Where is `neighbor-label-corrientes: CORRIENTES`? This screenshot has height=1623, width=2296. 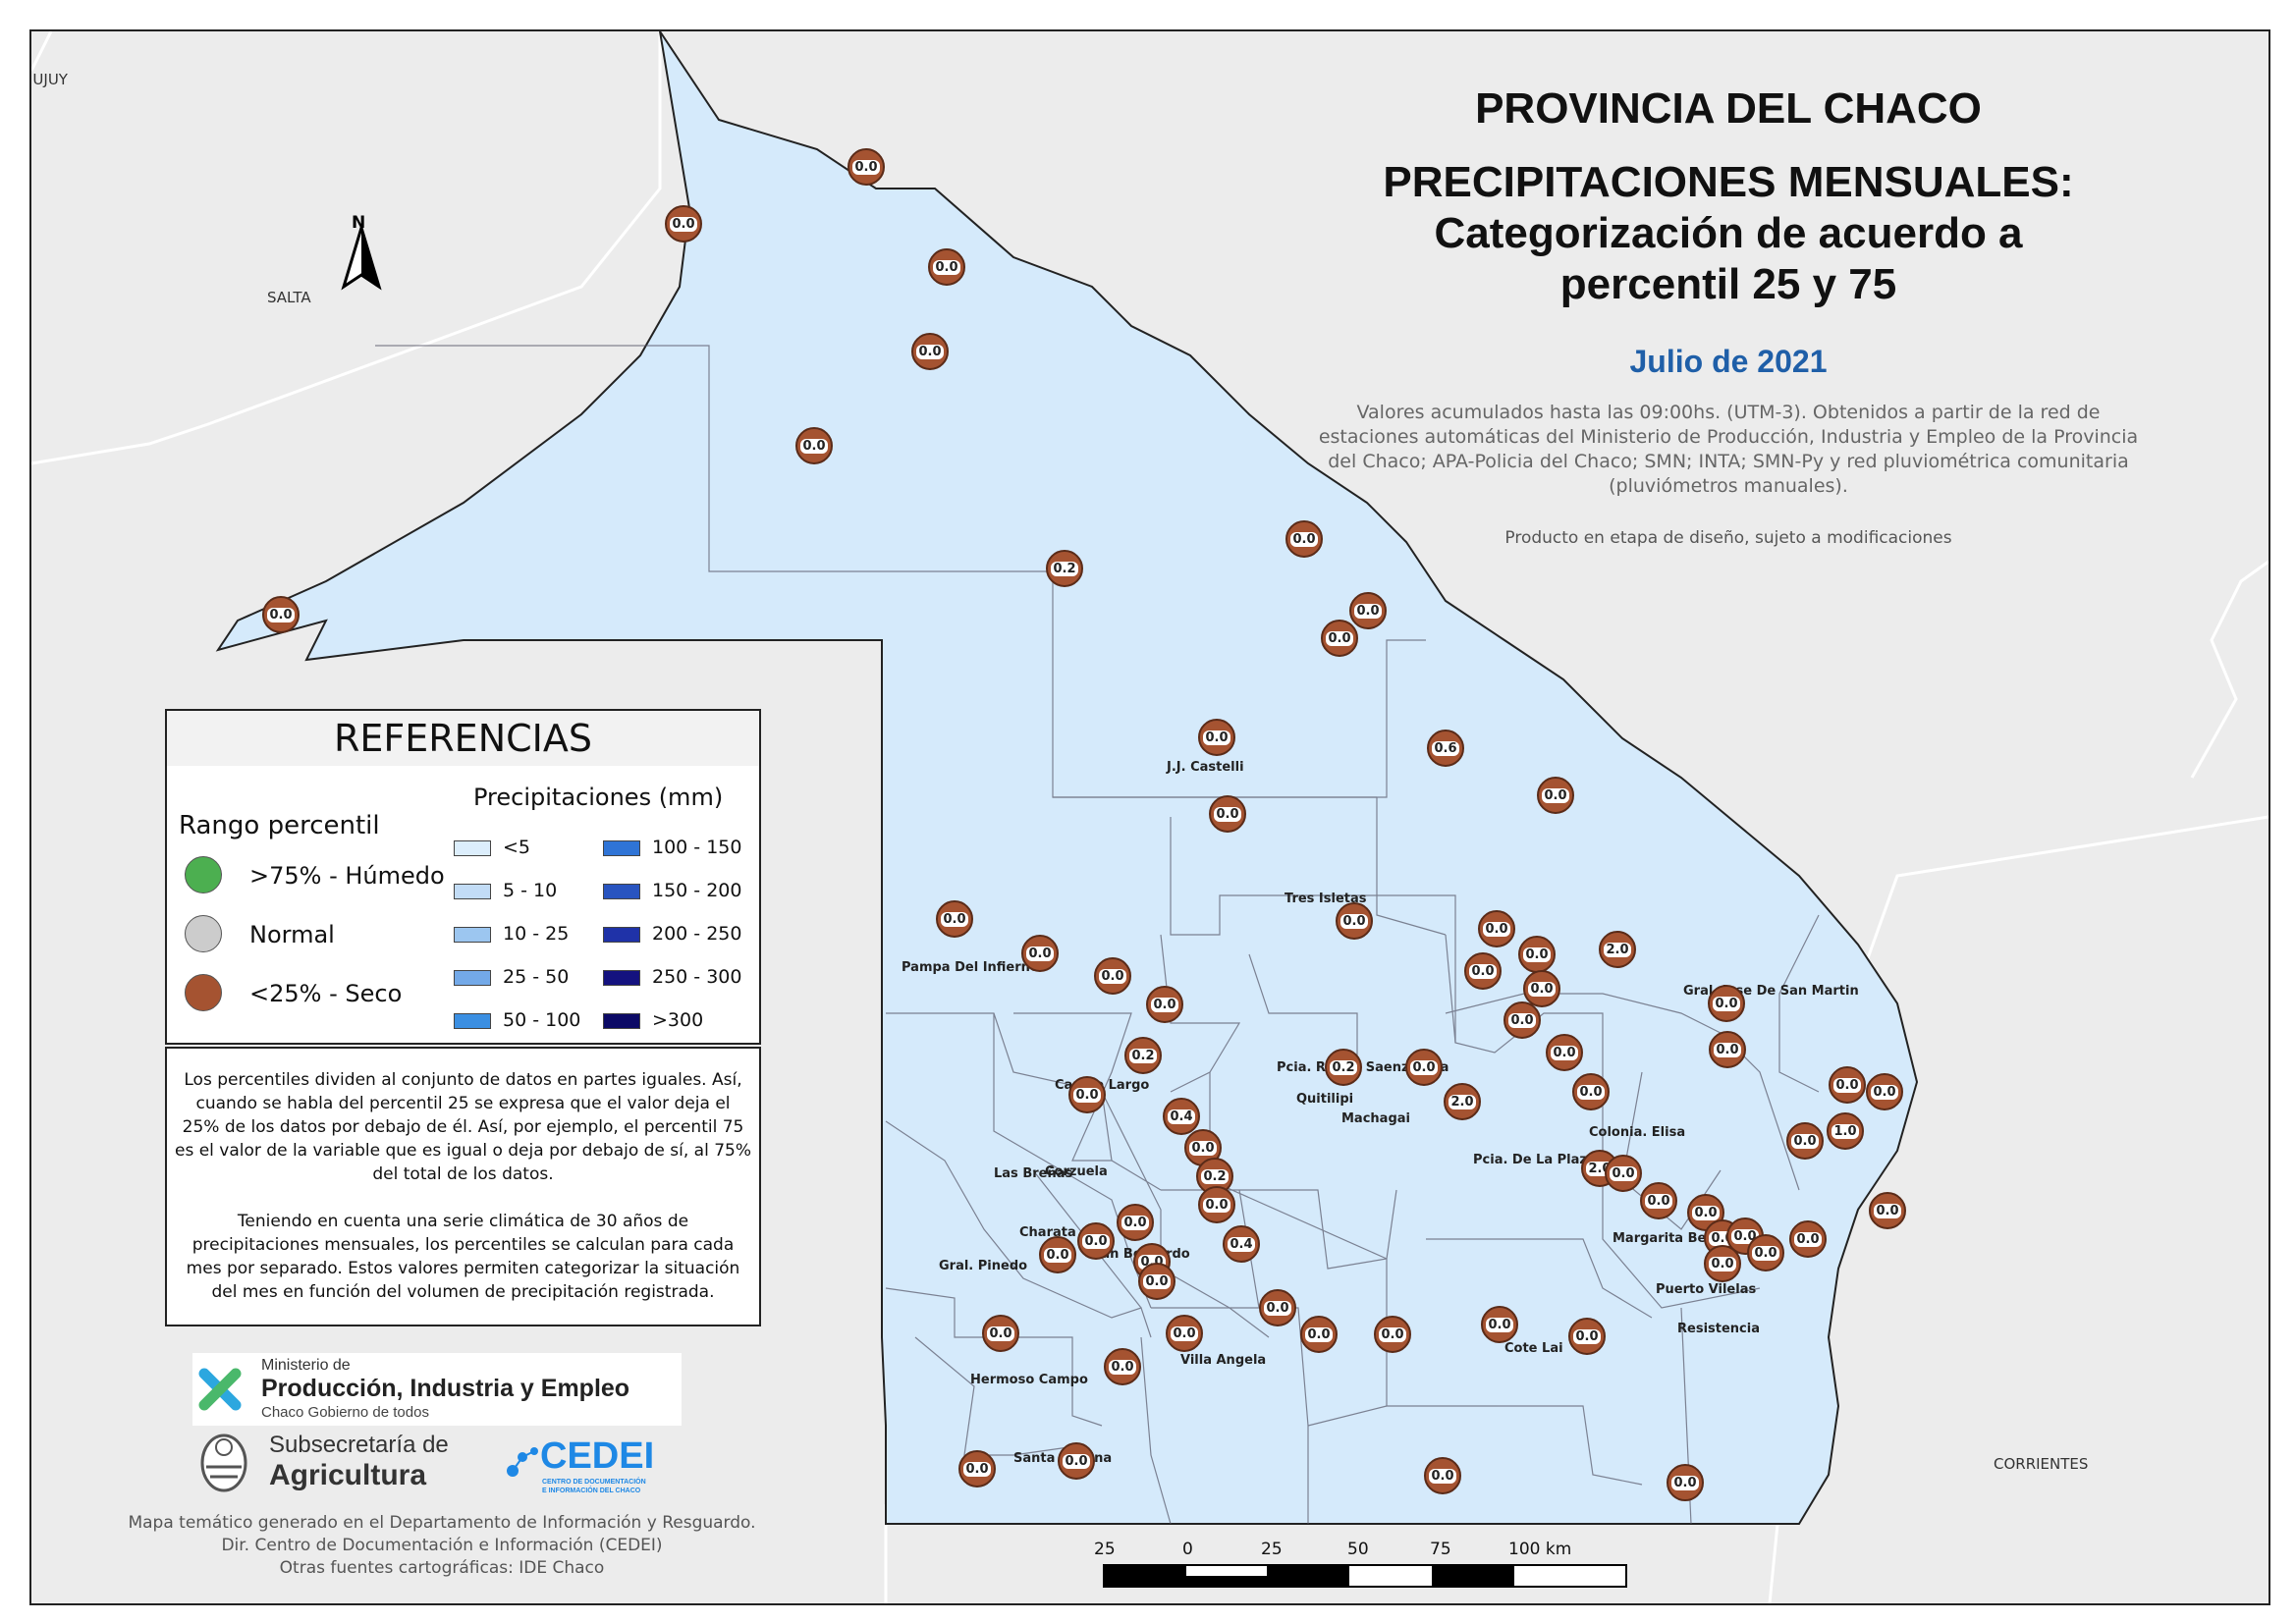
neighbor-label-corrientes: CORRIENTES is located at coordinates (2042, 1464).